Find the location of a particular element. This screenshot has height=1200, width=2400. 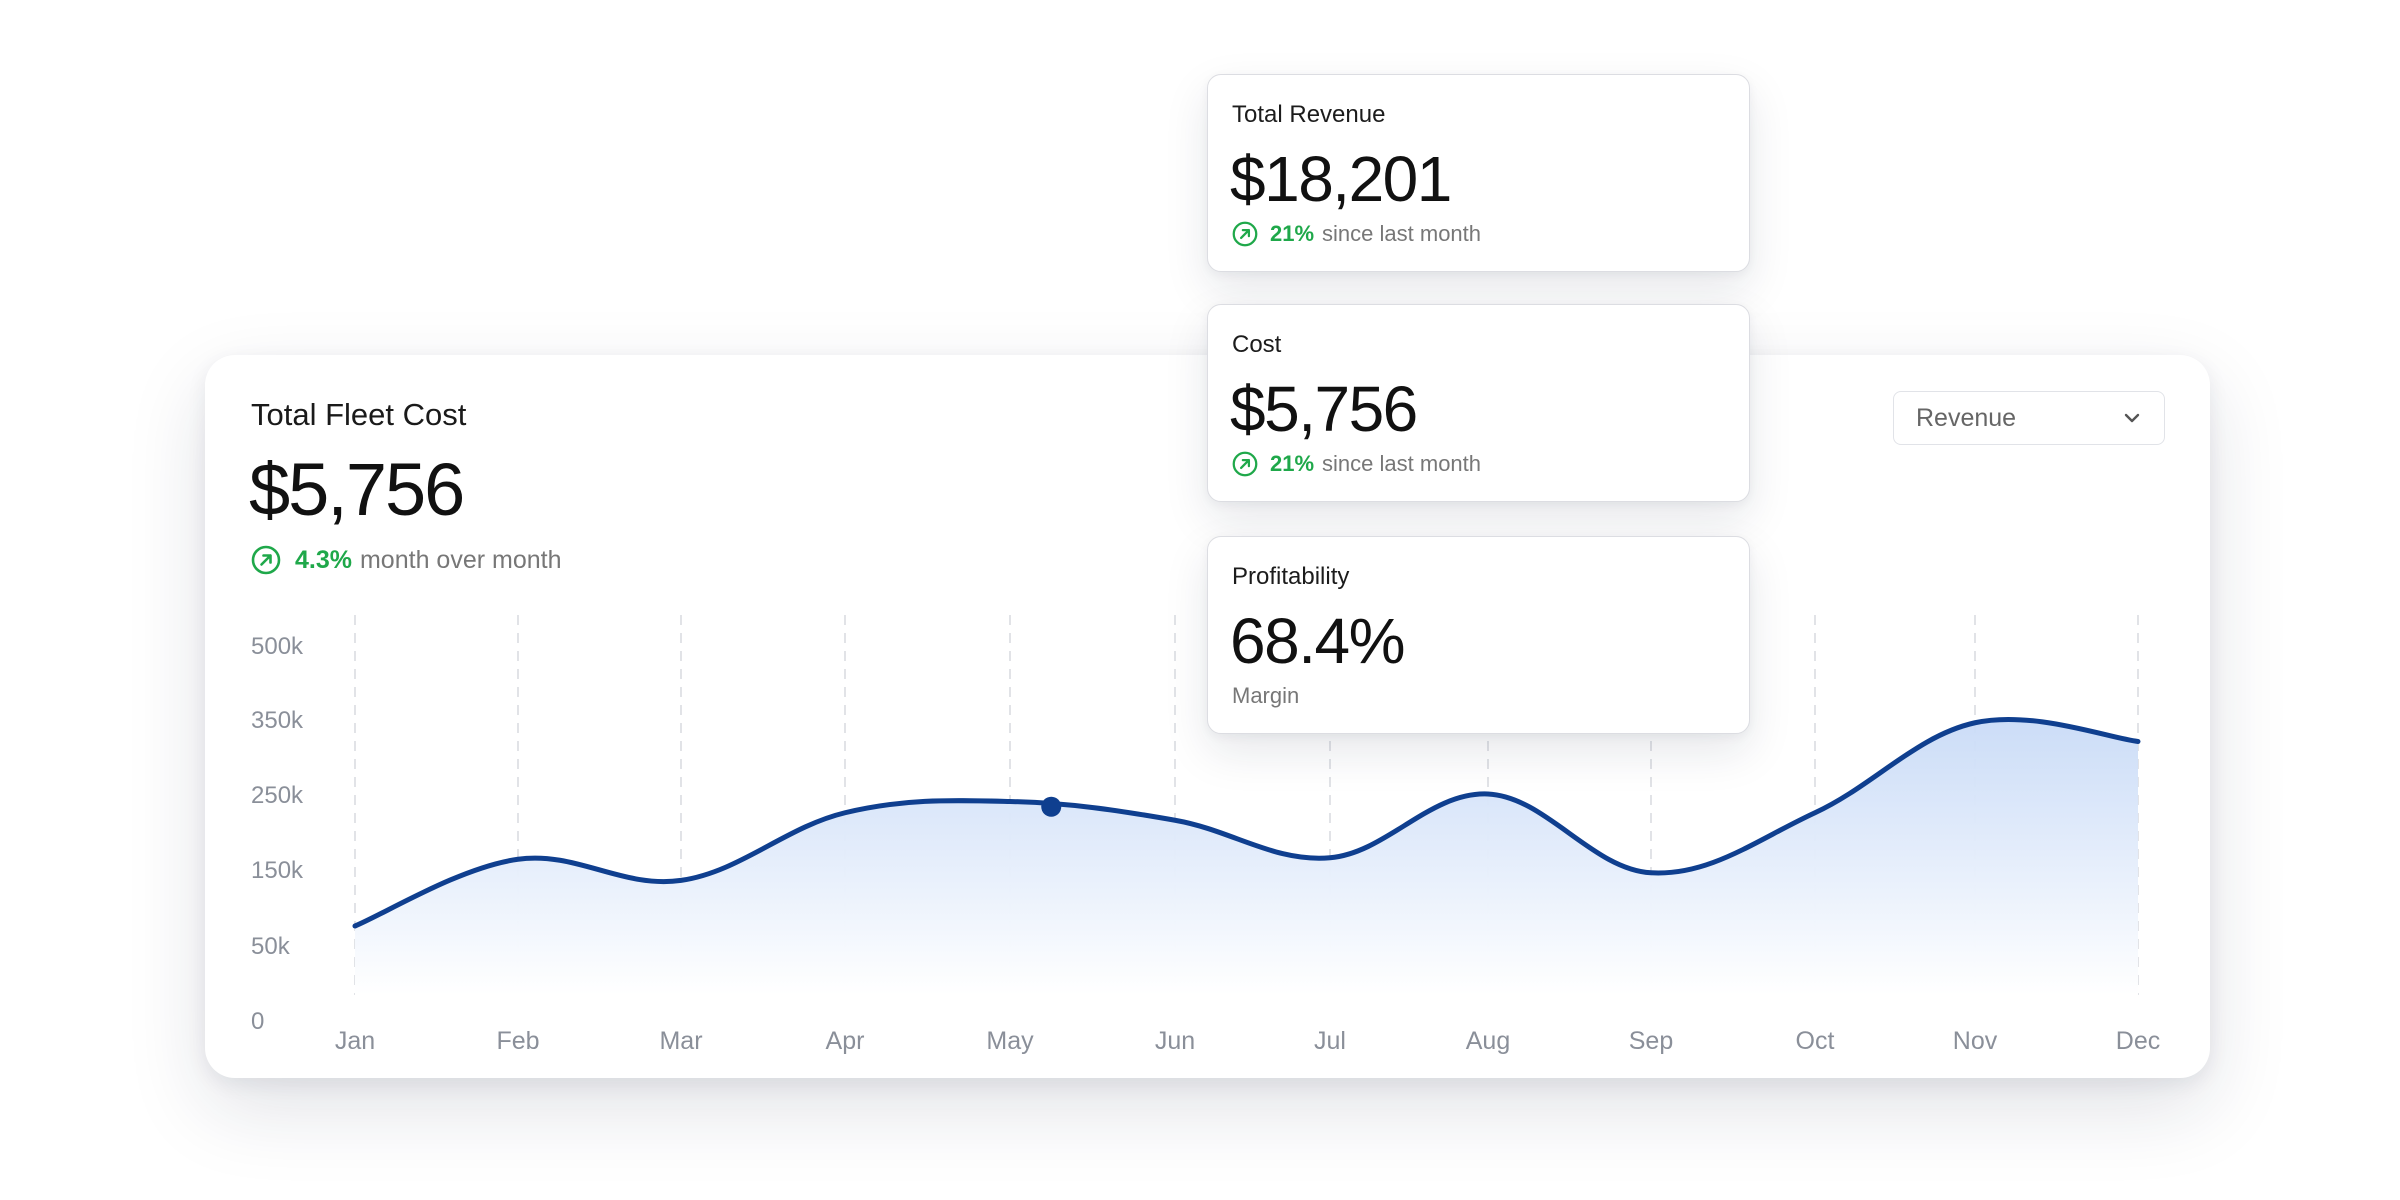

stat-label: Cost is located at coordinates (1257, 344).